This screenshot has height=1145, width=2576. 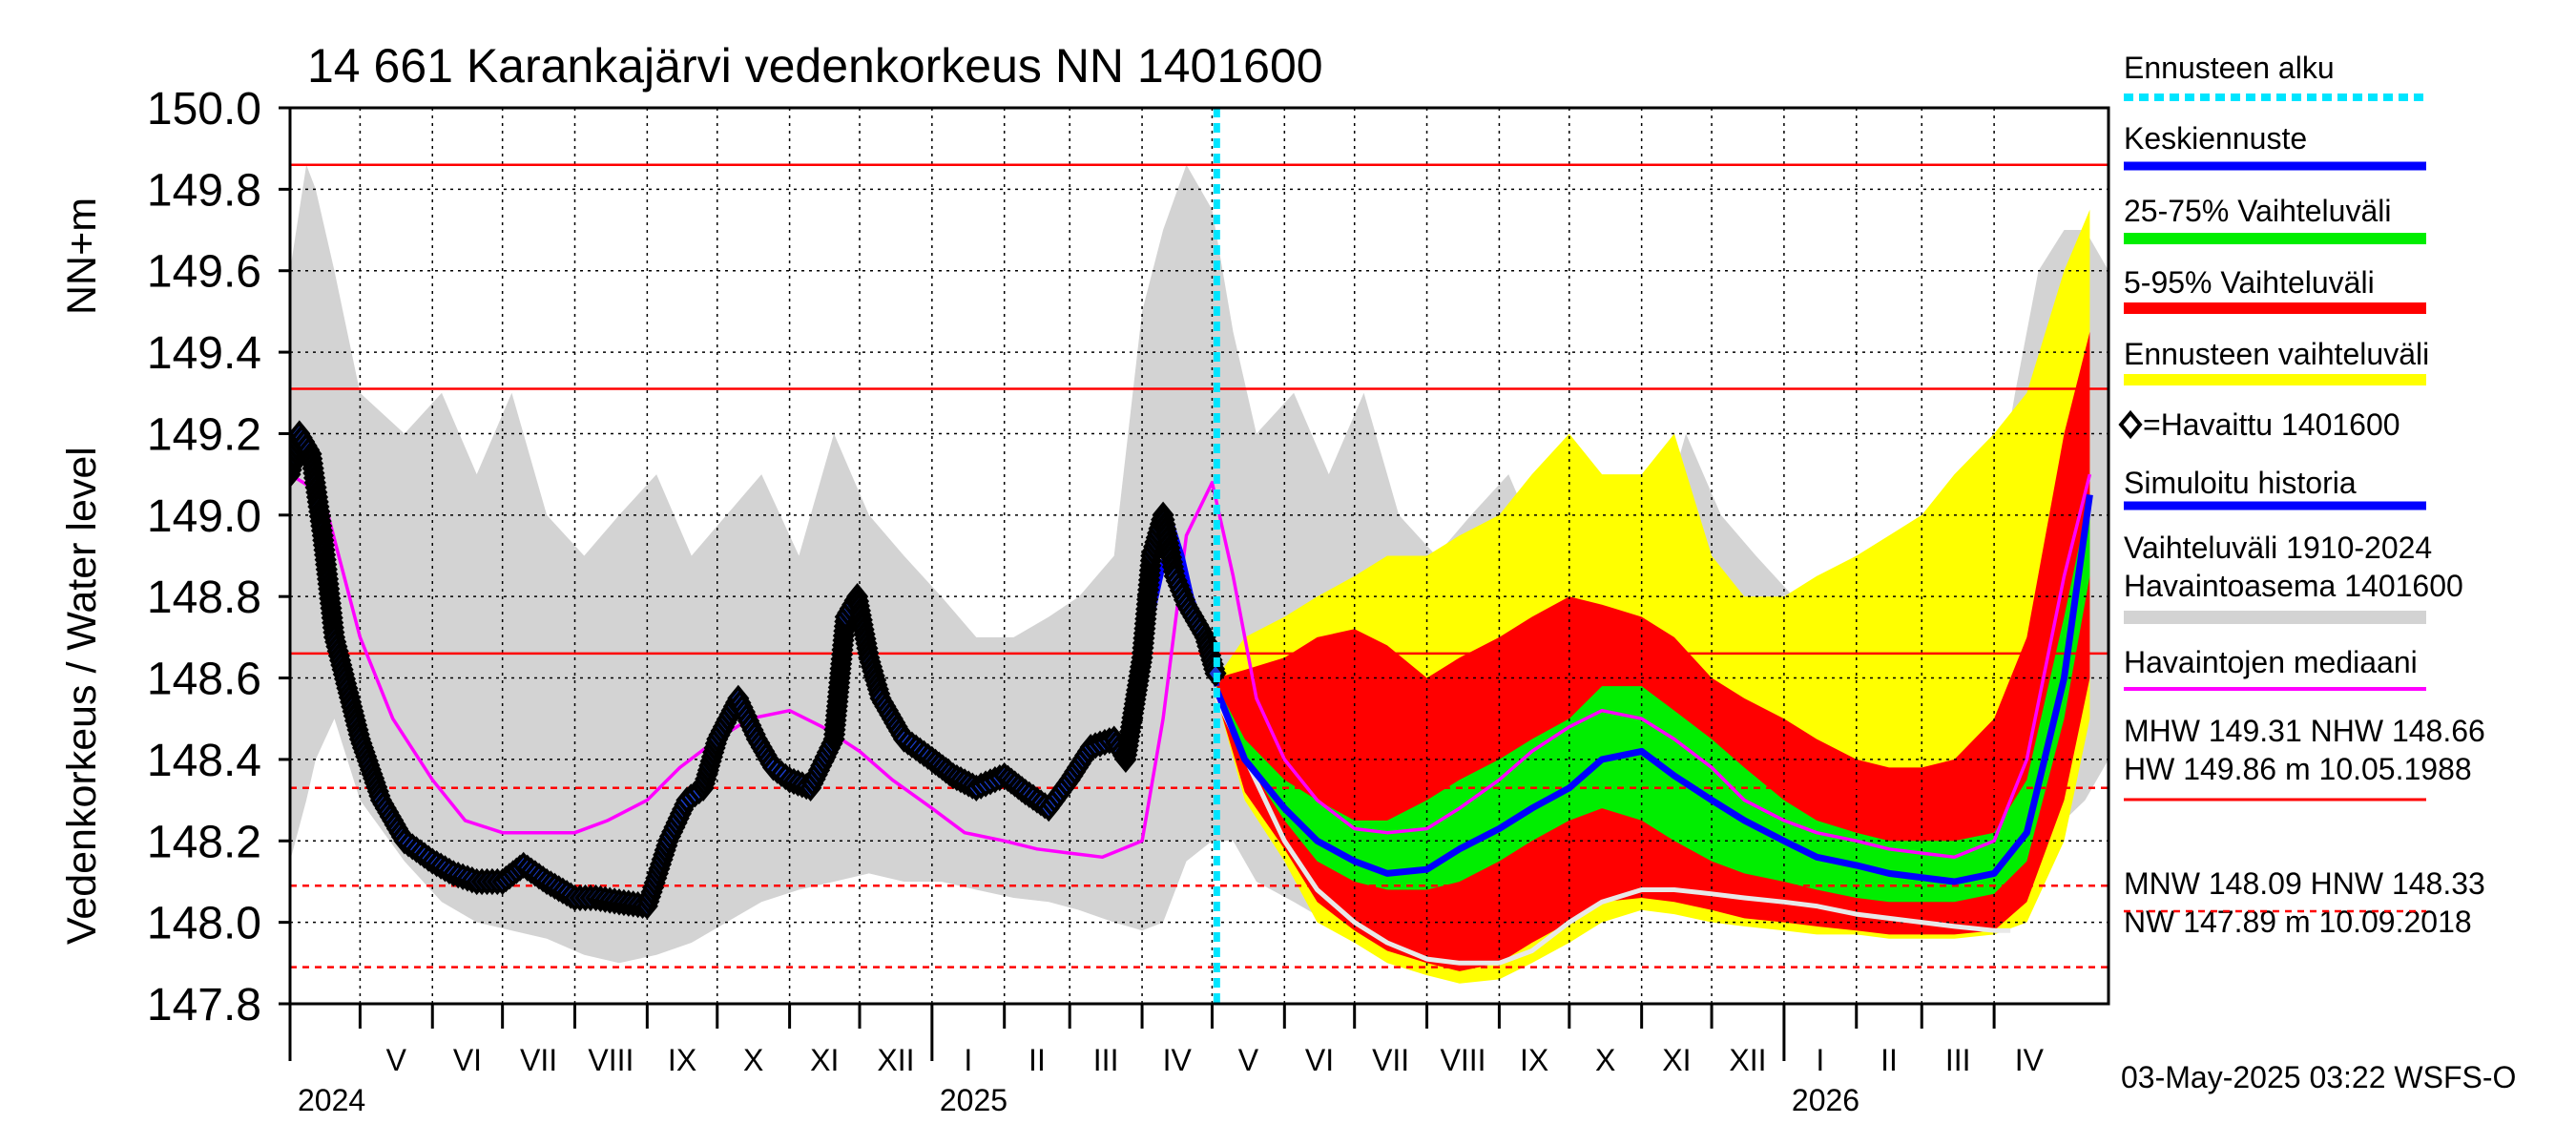 I want to click on y-tick-label: 149.0, so click(x=204, y=516).